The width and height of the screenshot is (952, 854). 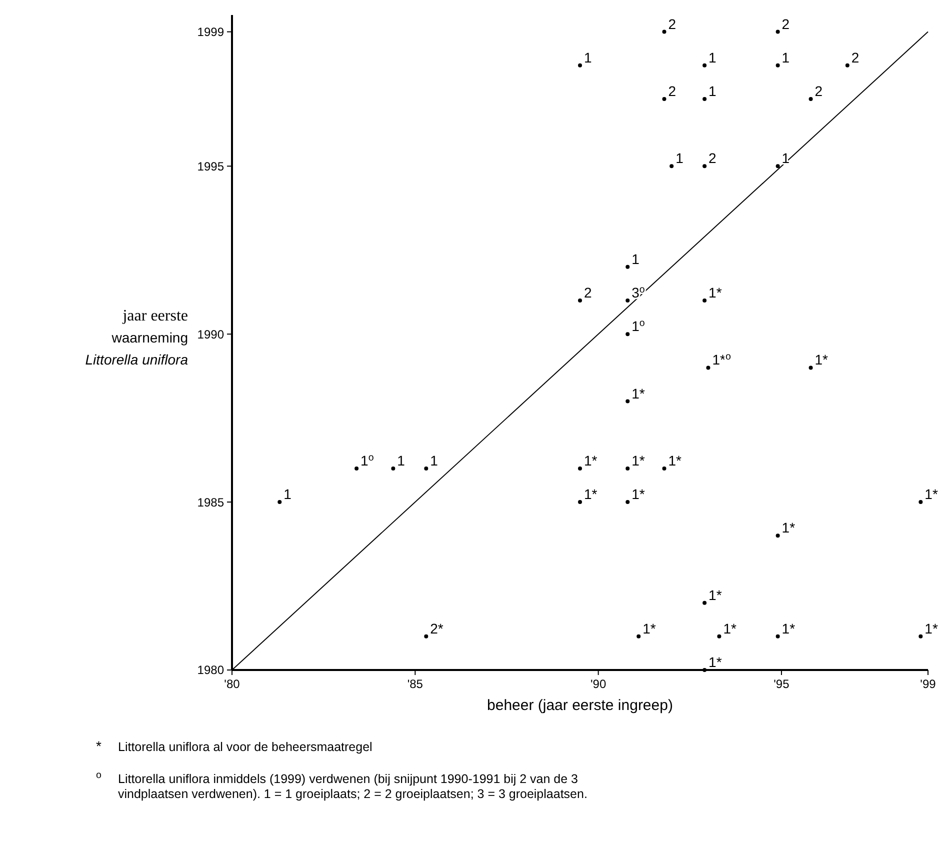 What do you see at coordinates (234, 746) in the screenshot?
I see `text: * Littorella uniflora al voor de beheersmaatregel` at bounding box center [234, 746].